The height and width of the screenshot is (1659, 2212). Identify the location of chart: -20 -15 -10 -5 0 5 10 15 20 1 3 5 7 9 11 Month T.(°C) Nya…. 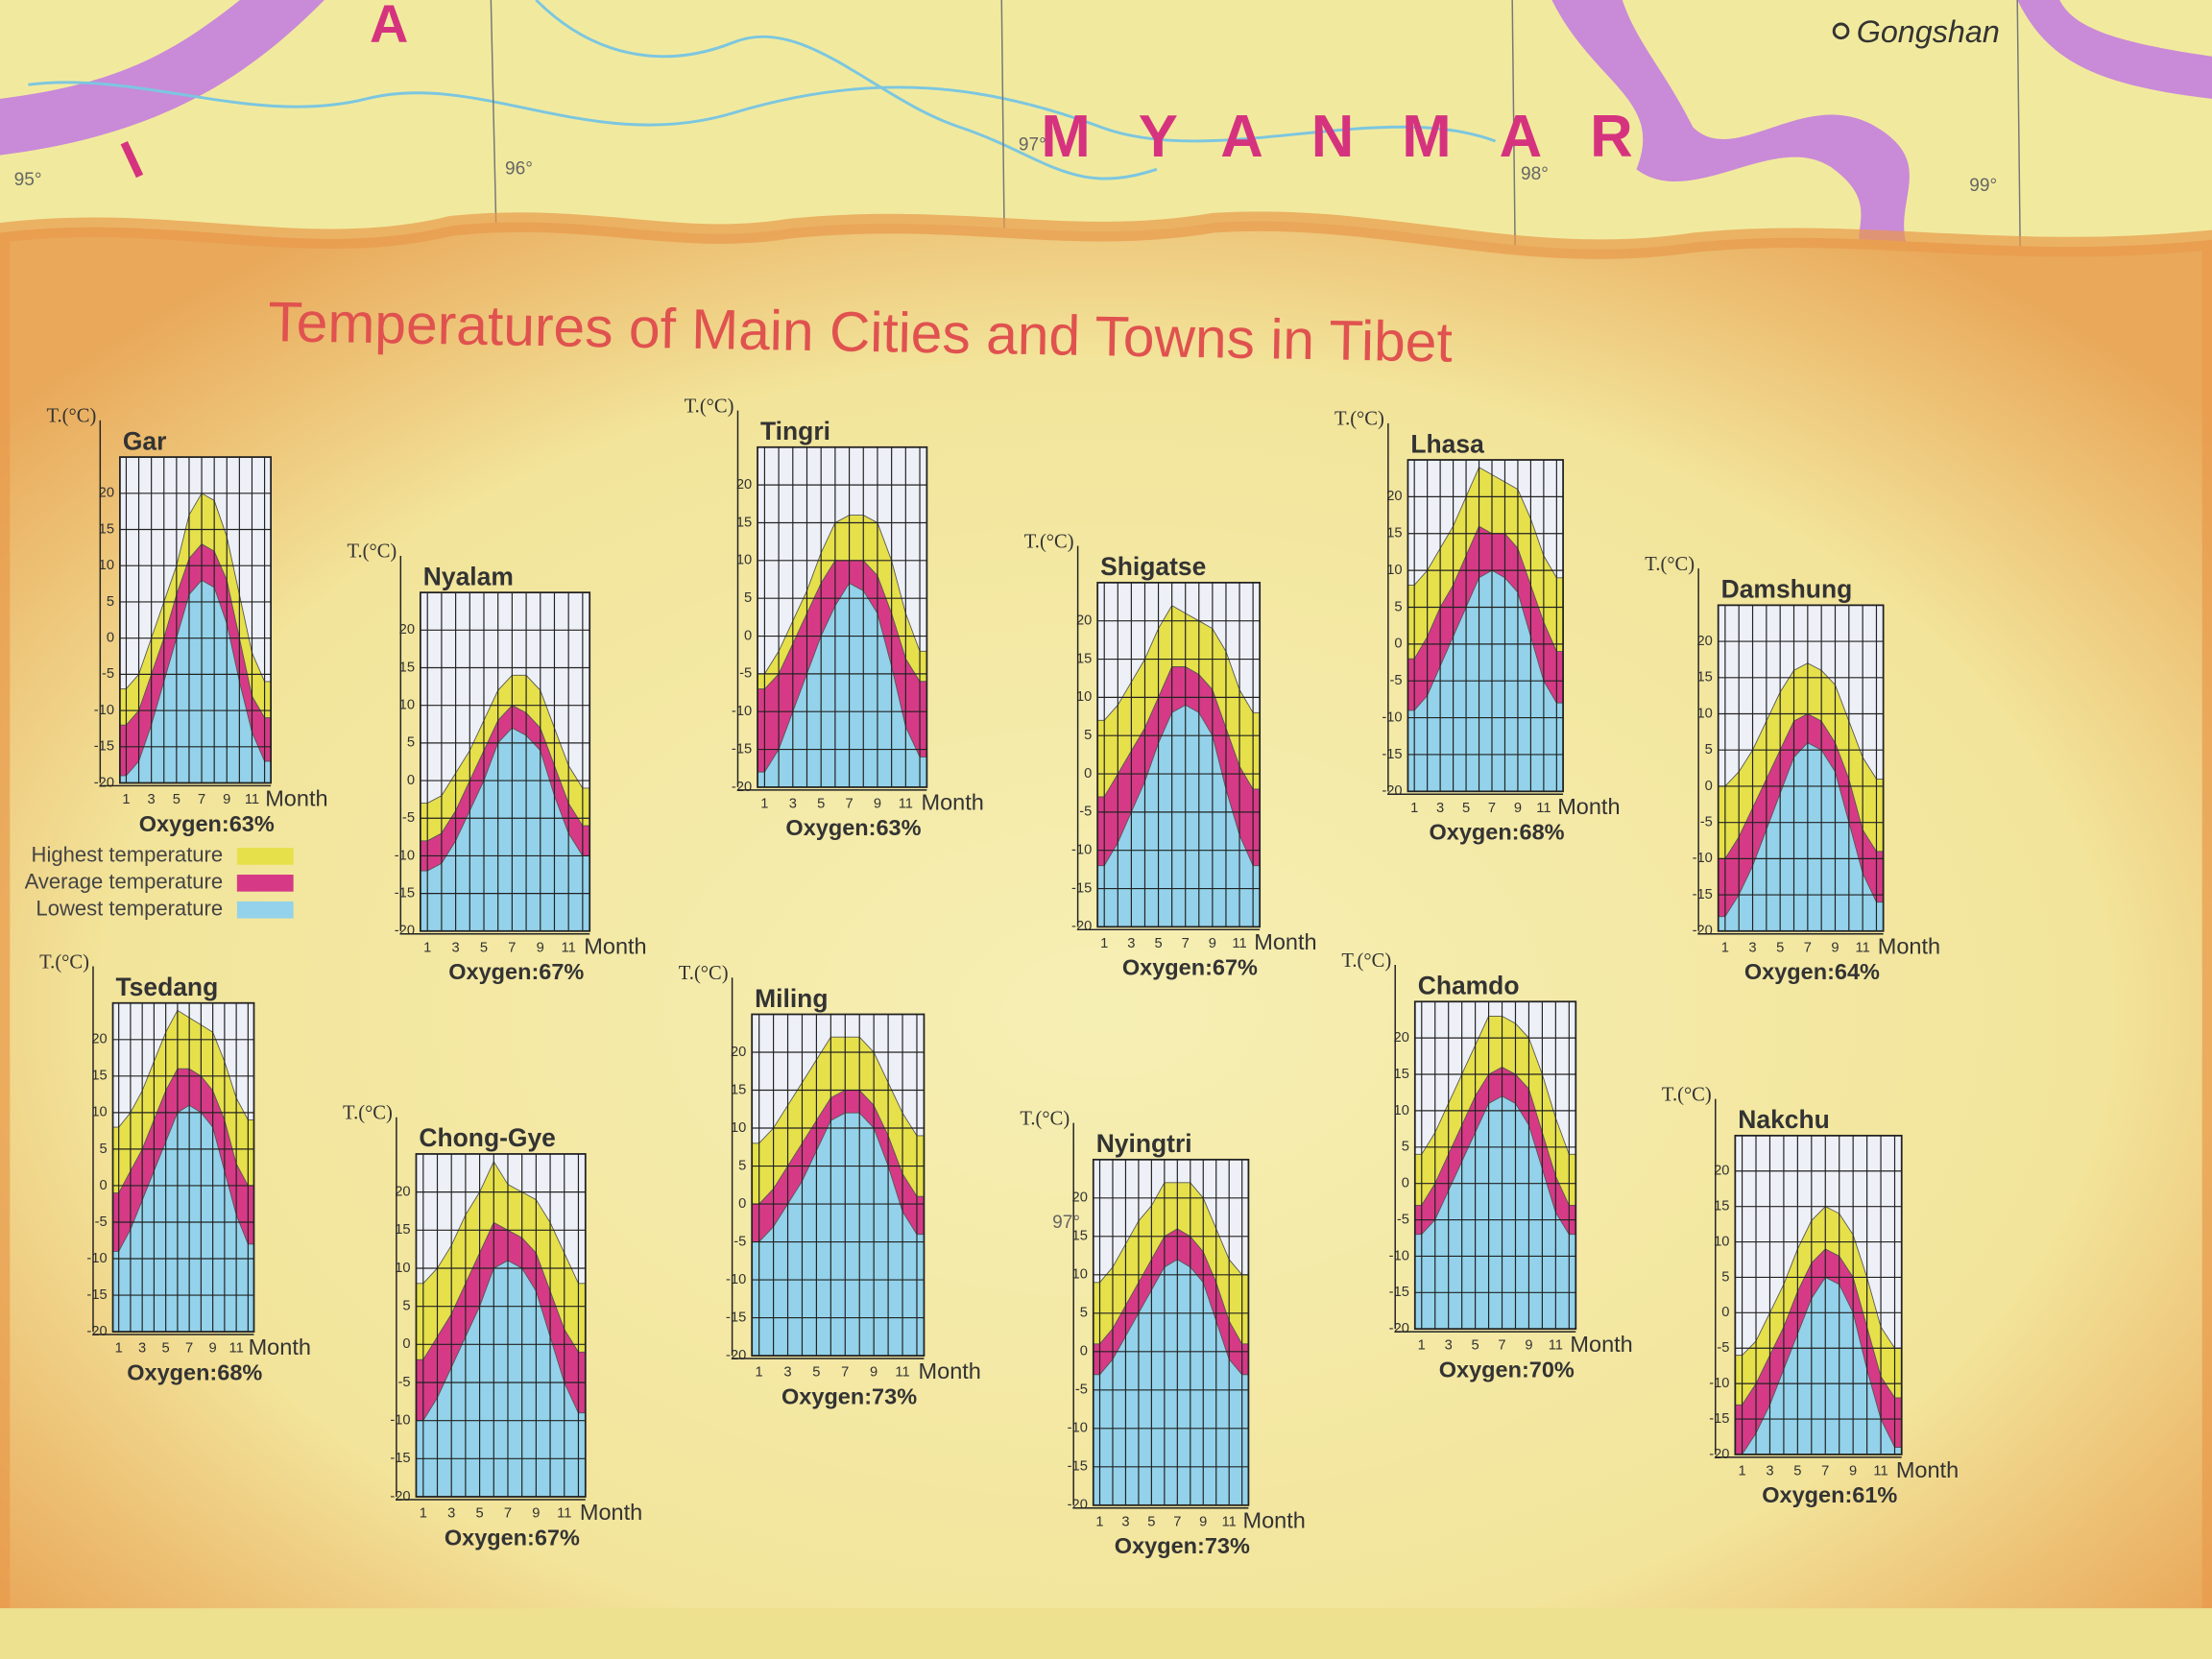
(497, 762).